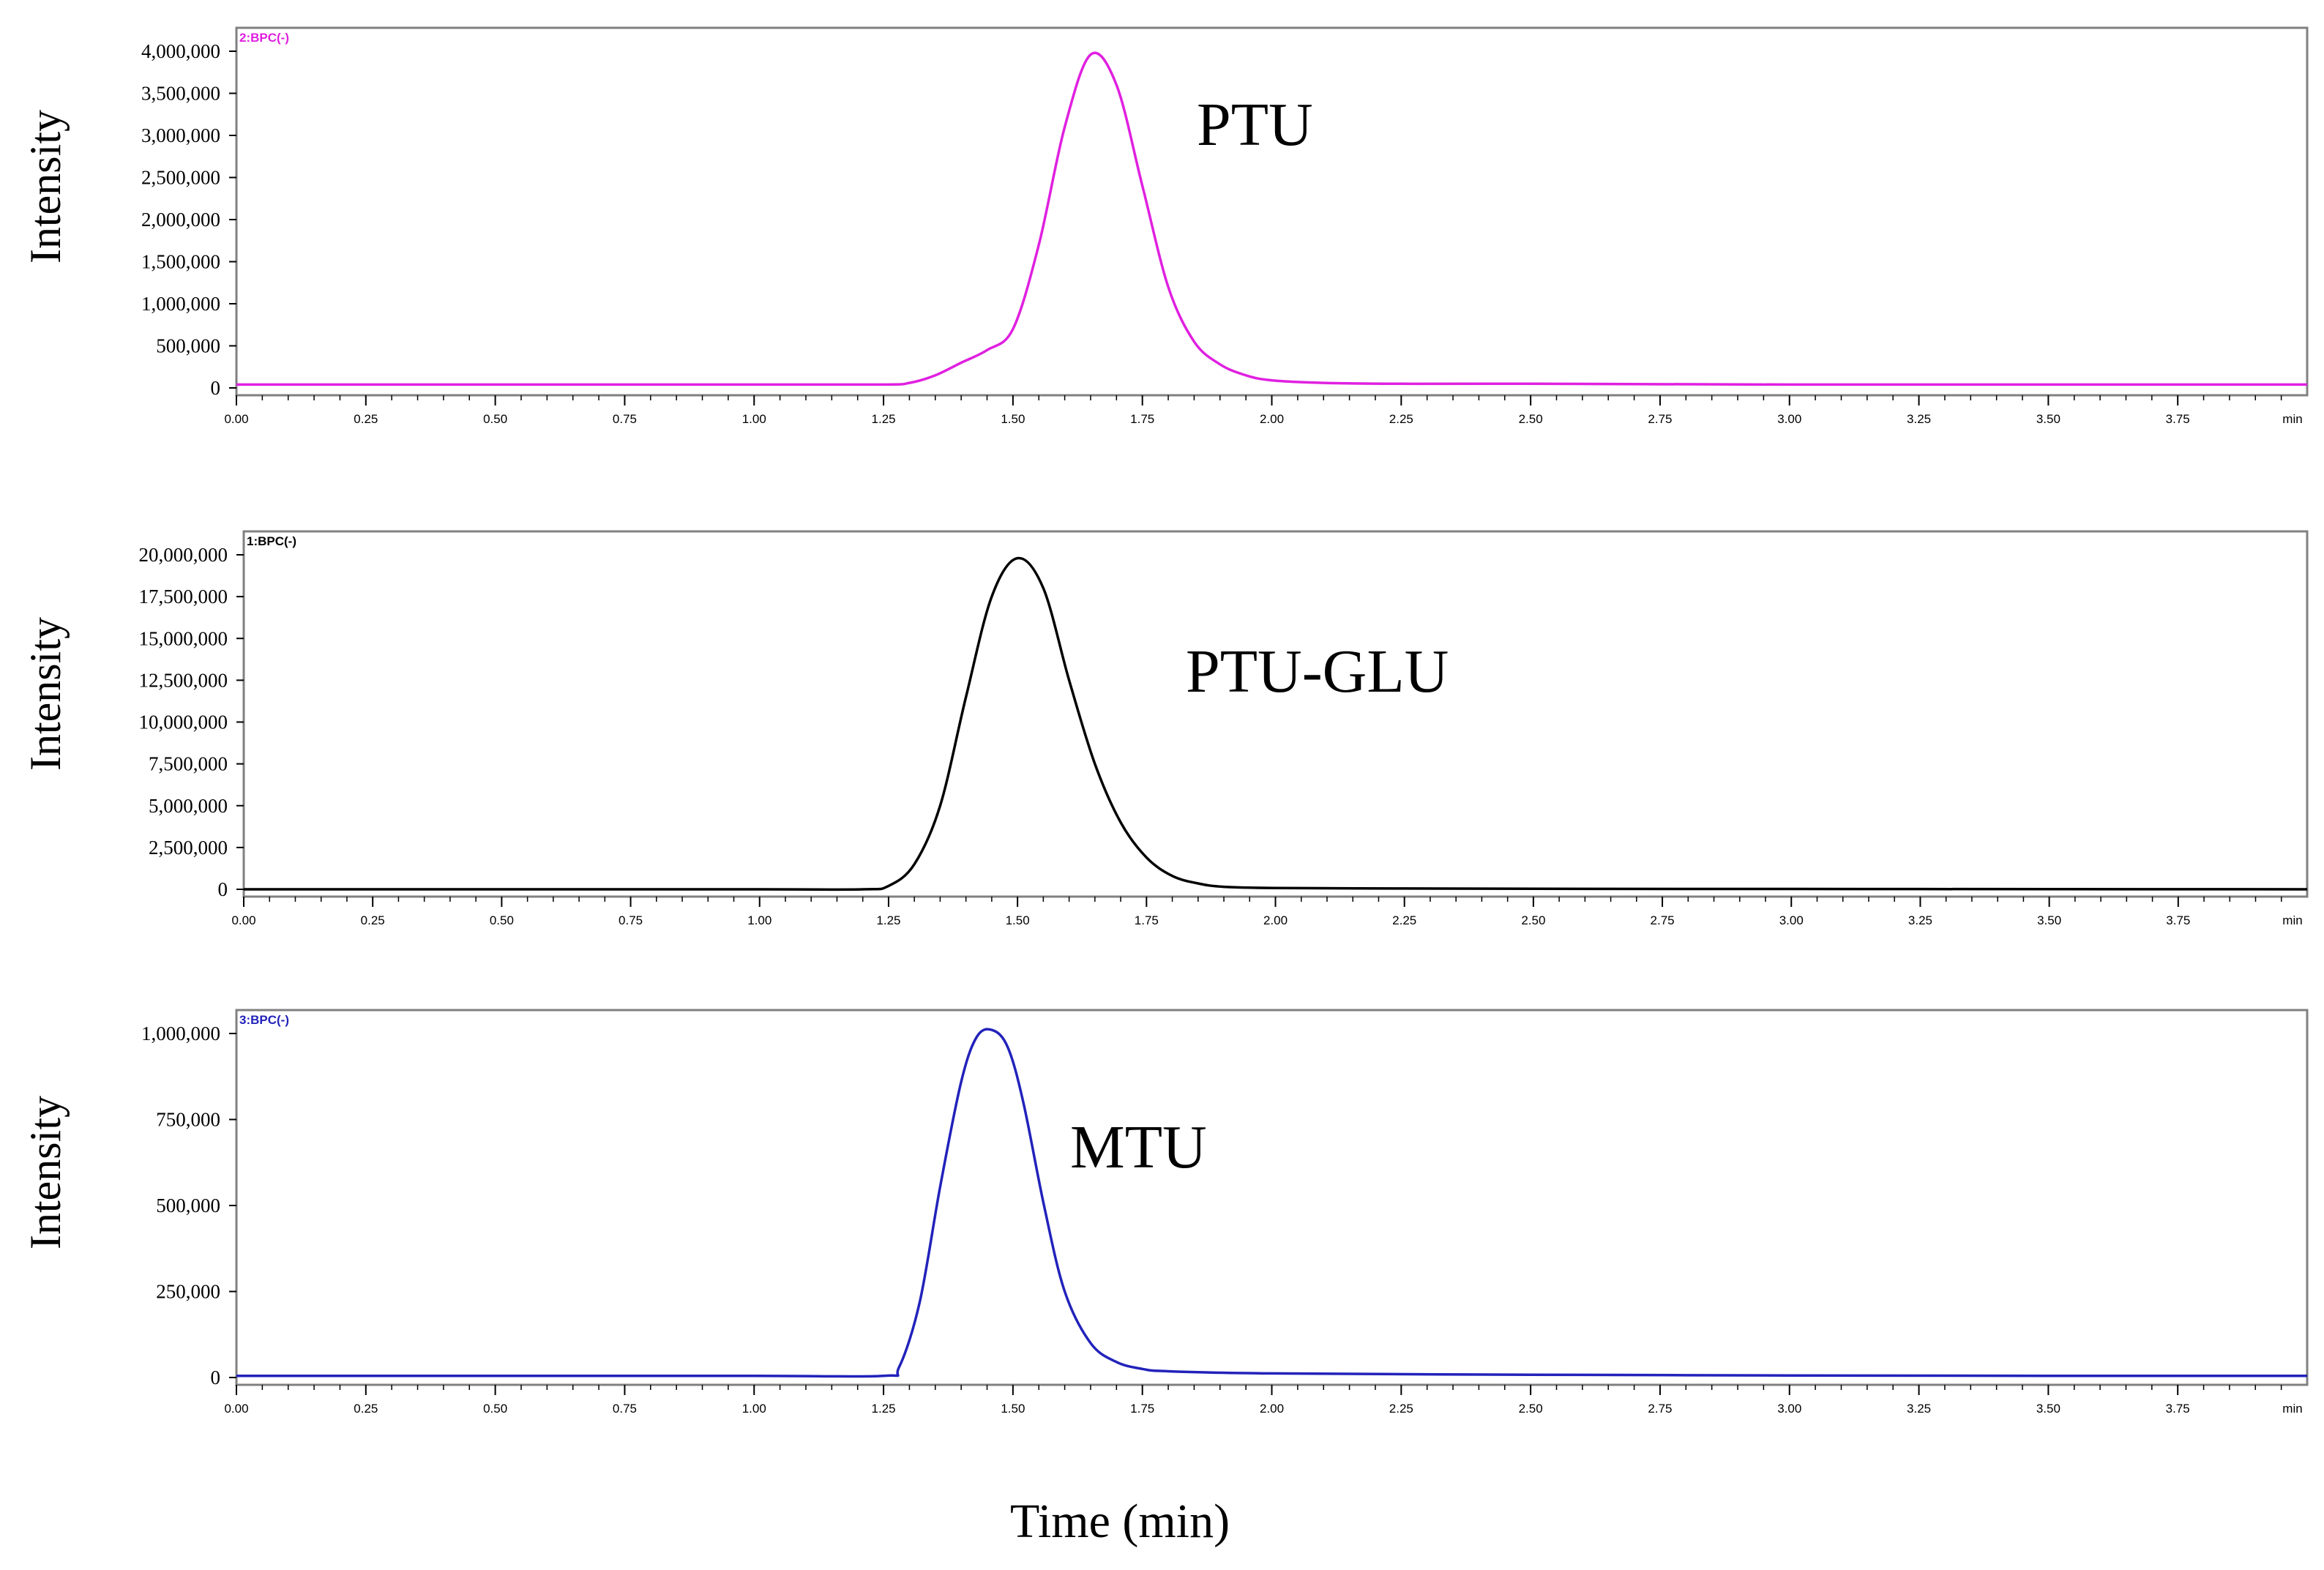 The width and height of the screenshot is (2324, 1570). What do you see at coordinates (180, 1033) in the screenshot?
I see `panel-3-ytick-label-4: 1,000,000` at bounding box center [180, 1033].